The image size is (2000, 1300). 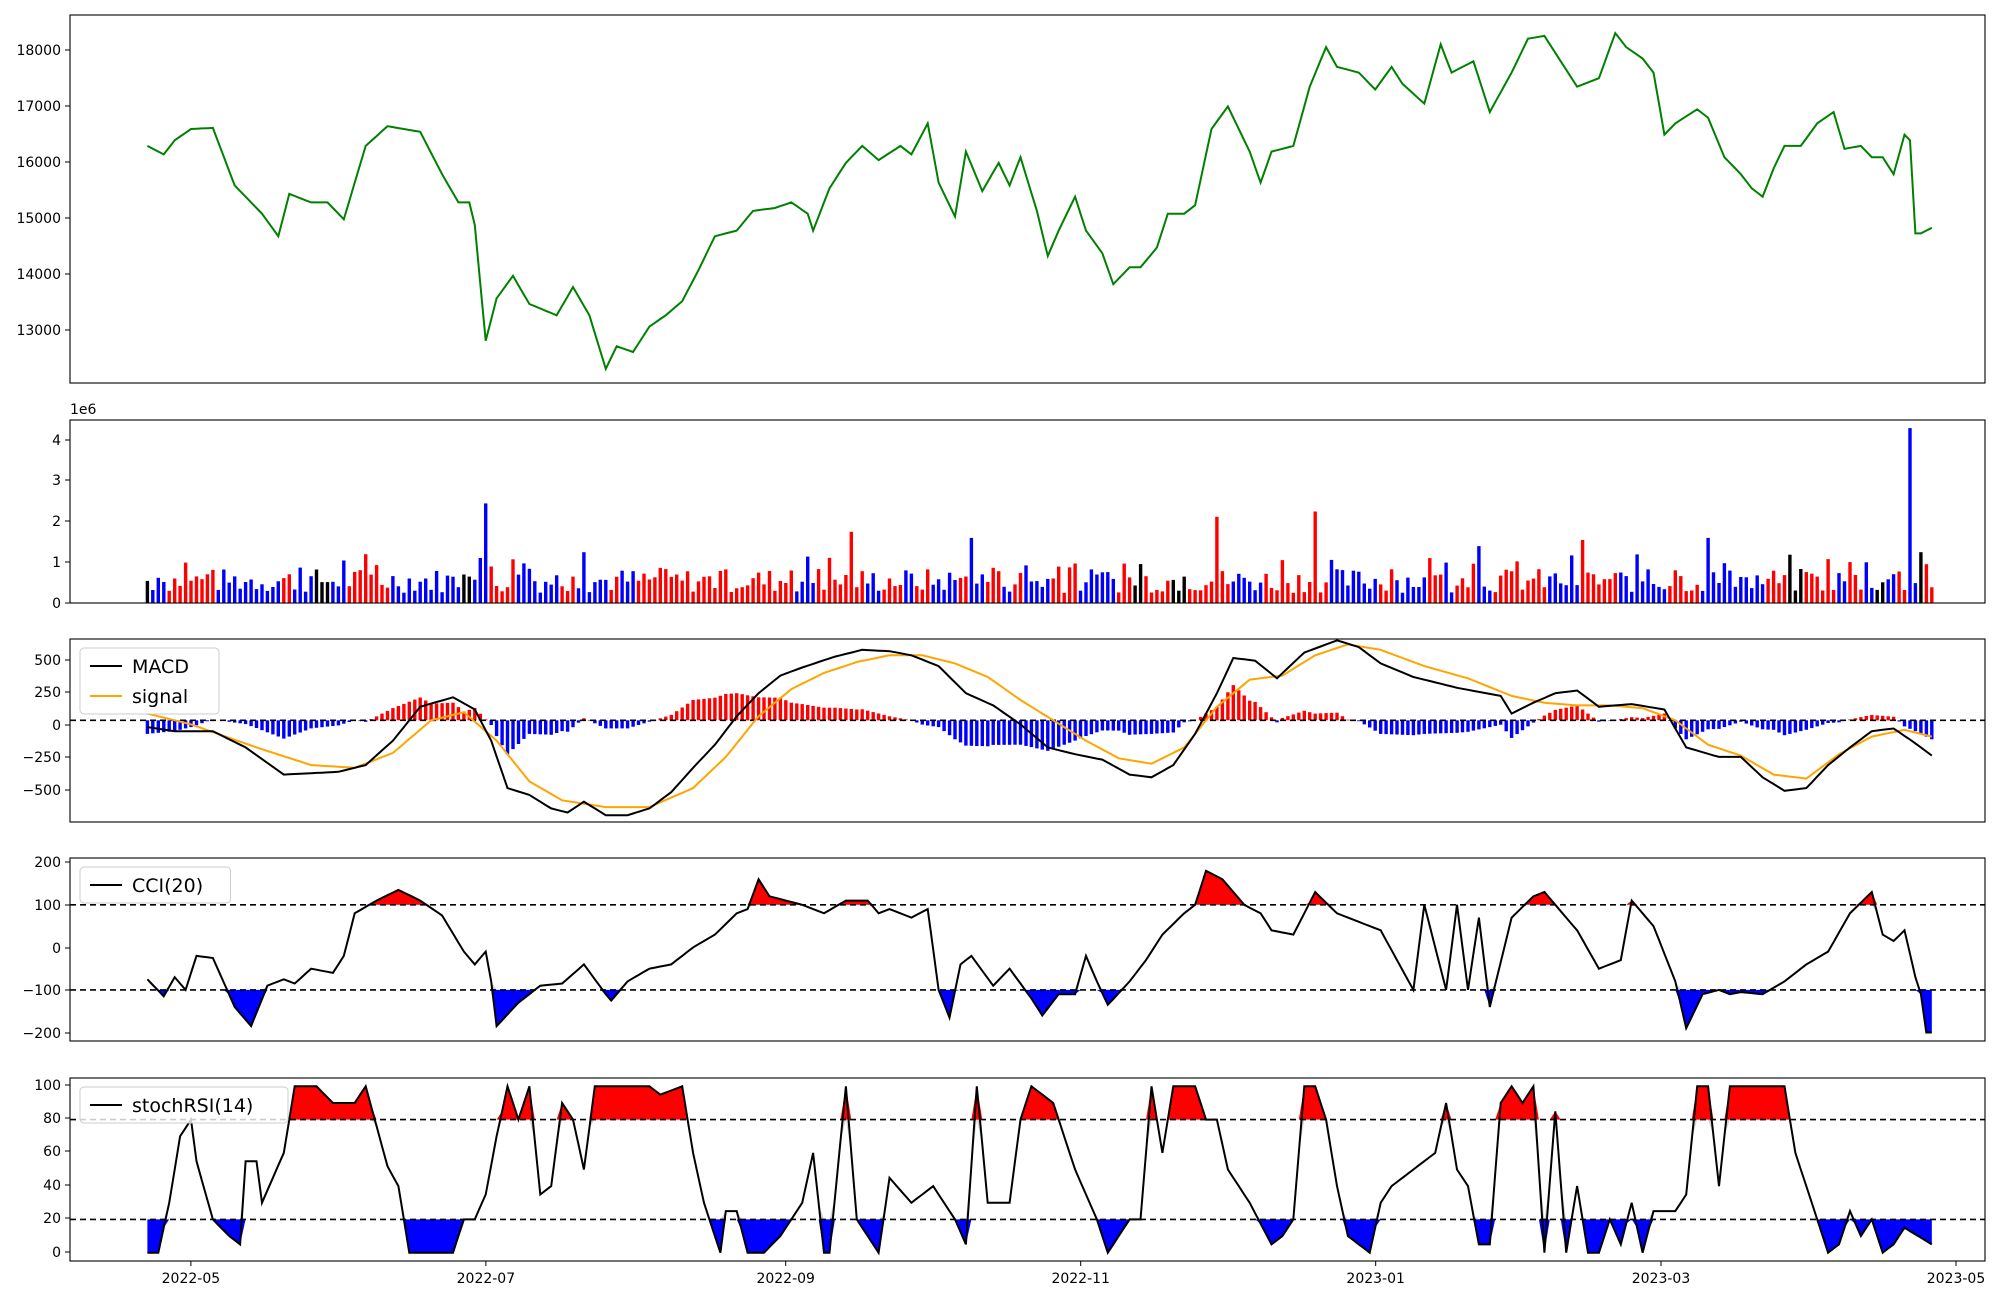 I want to click on cci-y-tick-label: 200, so click(x=47, y=863).